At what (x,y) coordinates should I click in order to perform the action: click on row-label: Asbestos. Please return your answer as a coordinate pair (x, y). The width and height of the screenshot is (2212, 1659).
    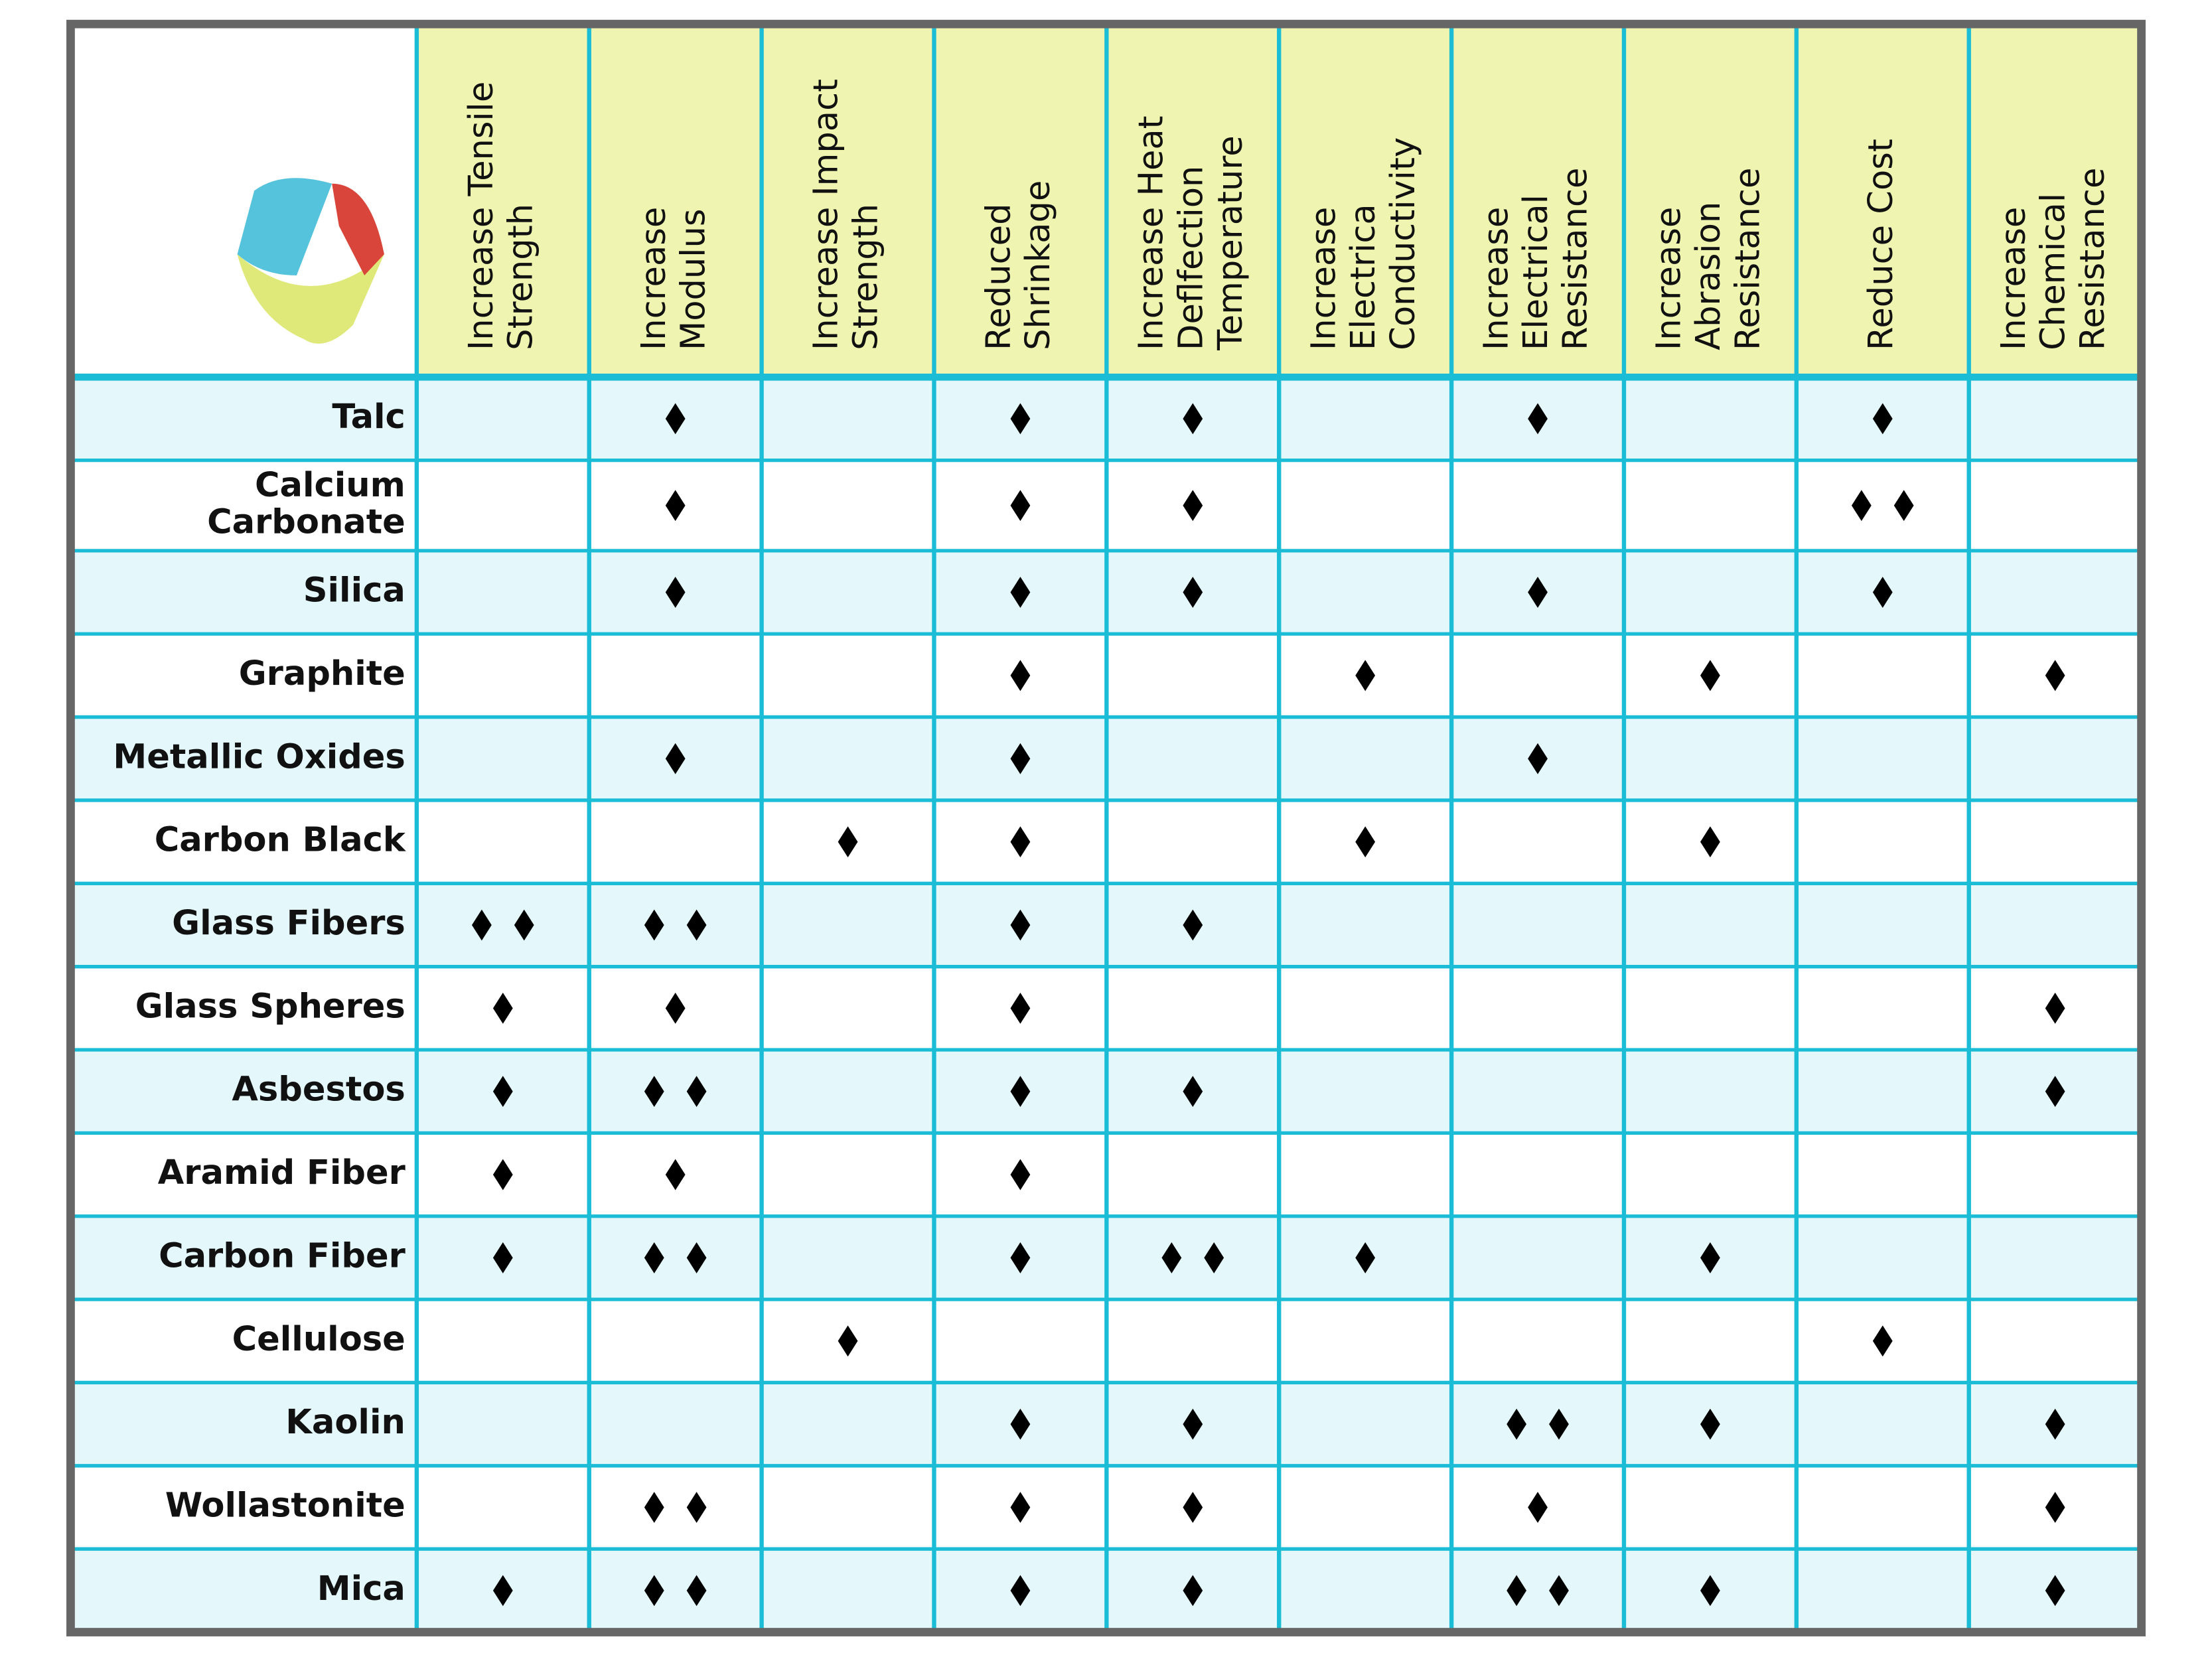
    Looking at the image, I should click on (319, 1090).